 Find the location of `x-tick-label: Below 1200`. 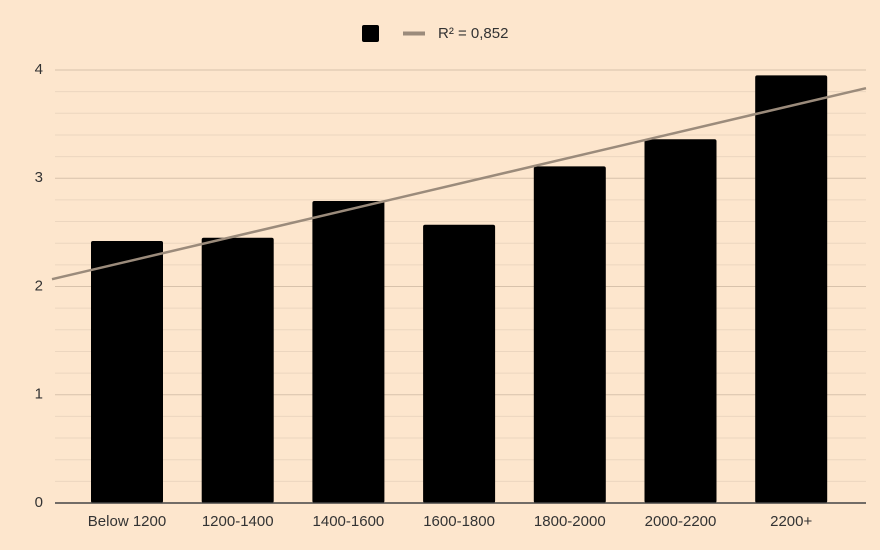

x-tick-label: Below 1200 is located at coordinates (127, 521).